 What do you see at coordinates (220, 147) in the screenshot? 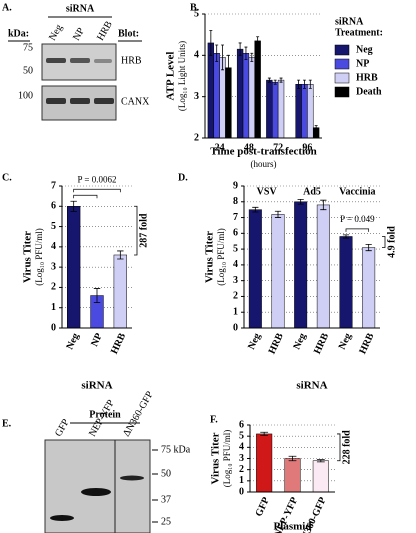
I see `x-tick-label: 24` at bounding box center [220, 147].